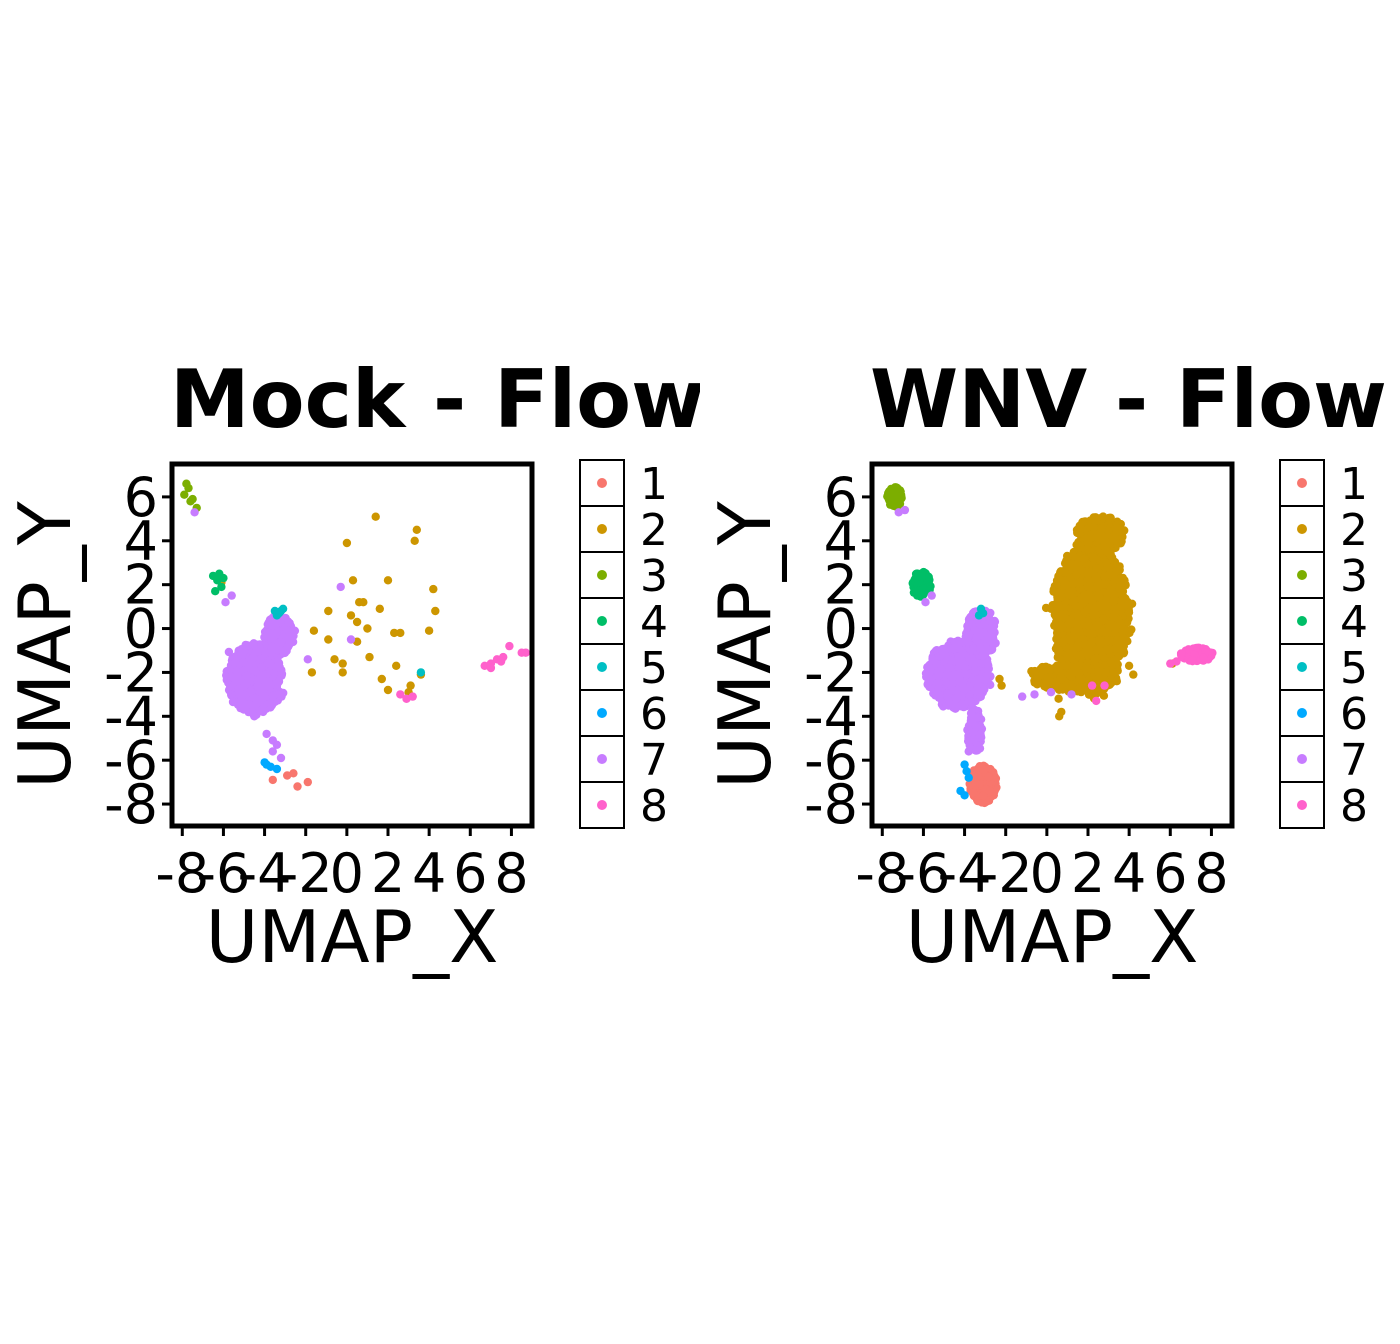 This screenshot has width=1400, height=1344. I want to click on plot-border, so click(352, 645).